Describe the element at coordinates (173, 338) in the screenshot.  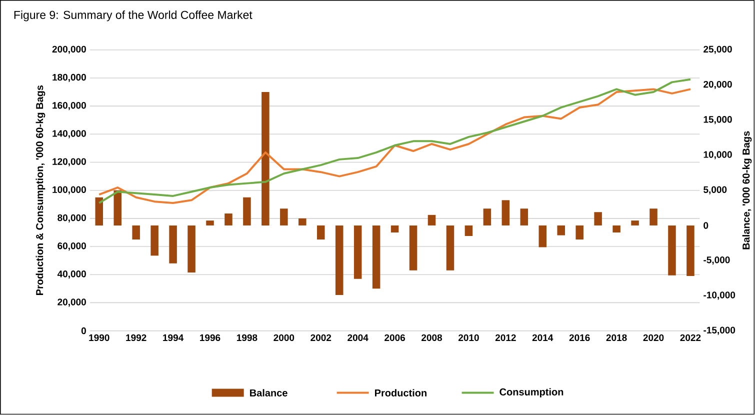
I see `x-tick-label: 1994` at that location.